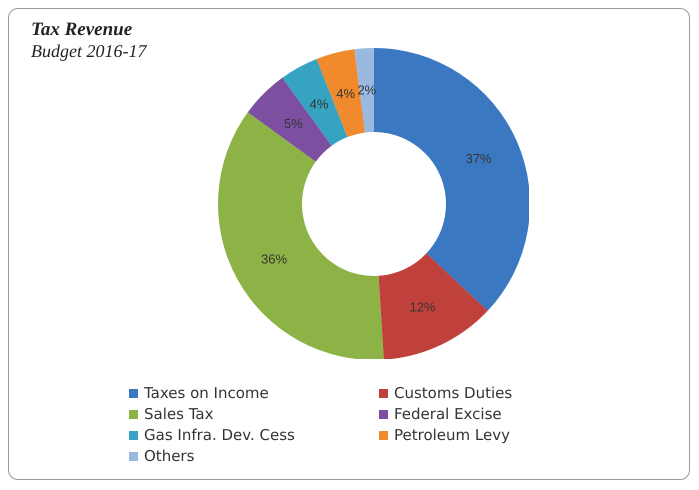 The image size is (699, 490). Describe the element at coordinates (88, 51) in the screenshot. I see `chart-subtitle: Budget 2016-17` at that location.